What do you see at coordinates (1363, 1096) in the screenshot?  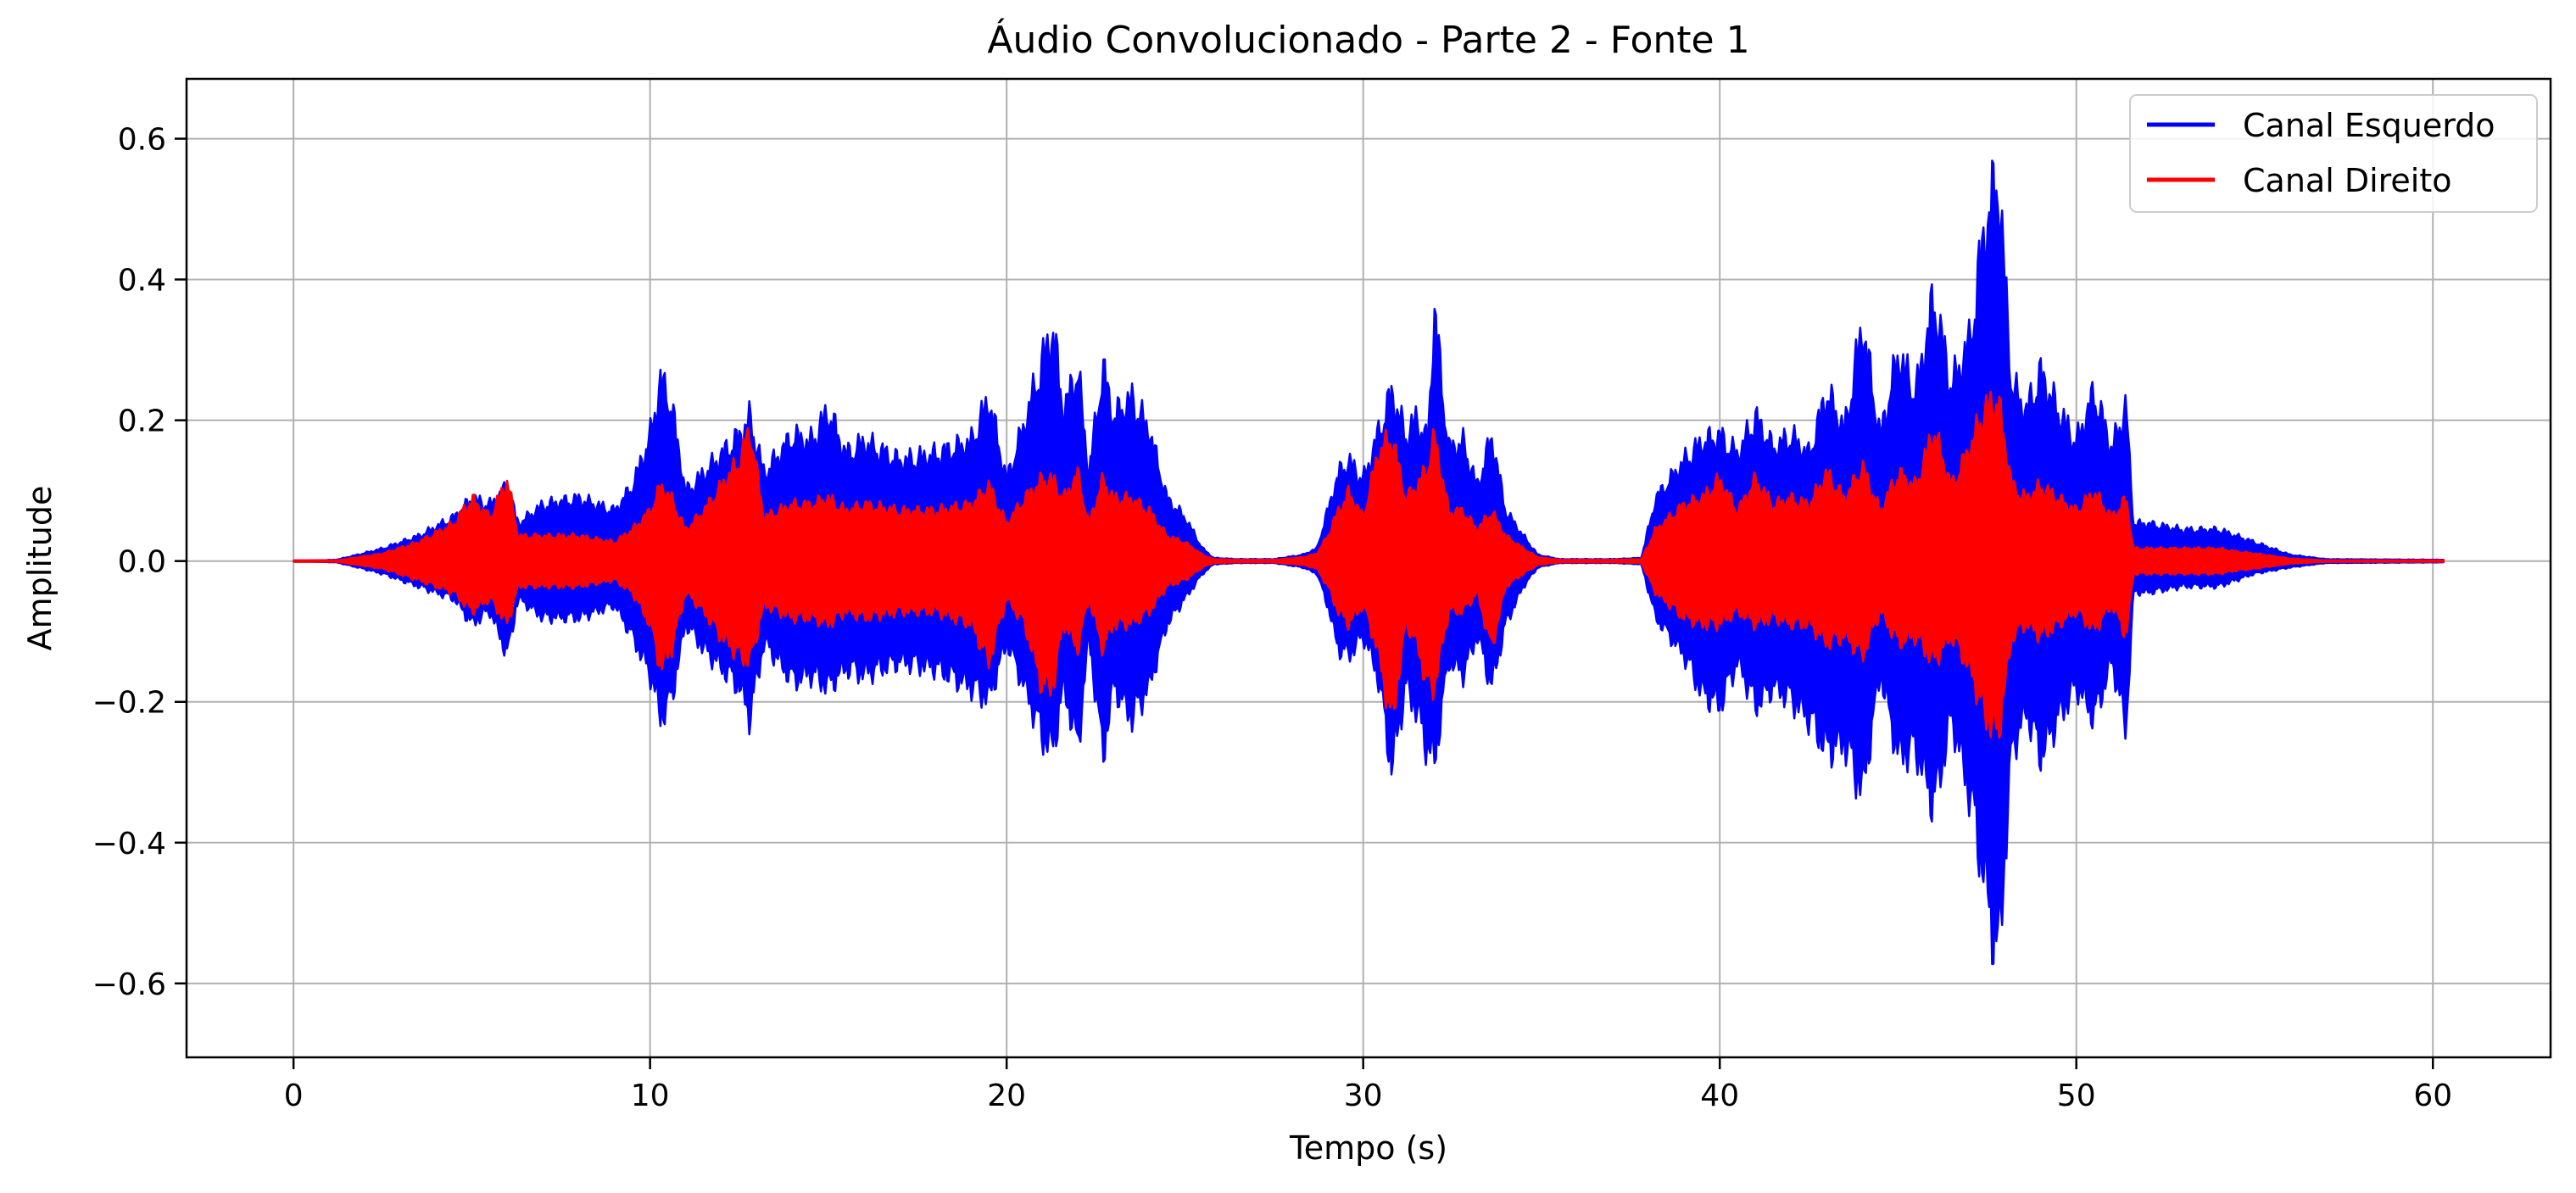 I see `x-tick-label: 30` at bounding box center [1363, 1096].